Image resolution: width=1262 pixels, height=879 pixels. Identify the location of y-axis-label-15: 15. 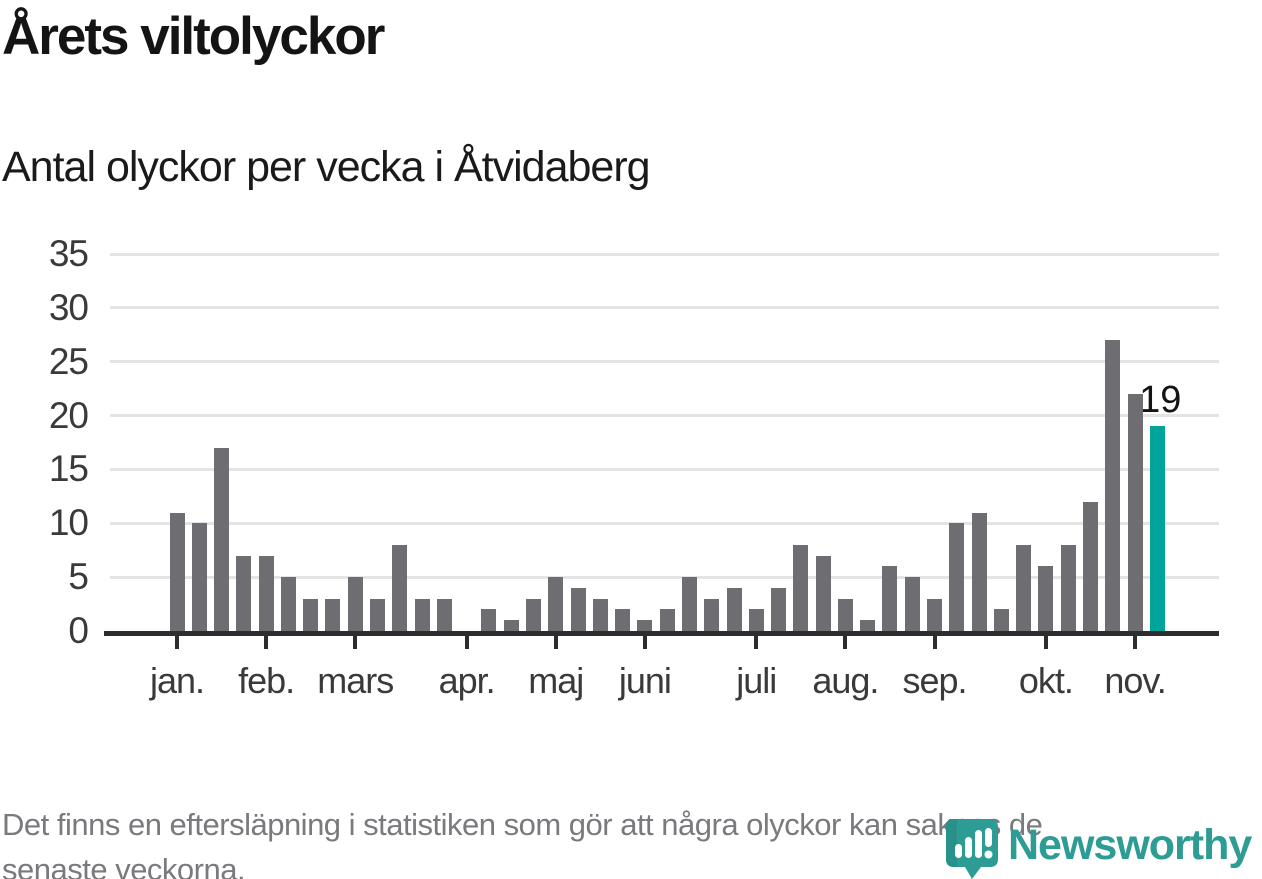
(68, 469).